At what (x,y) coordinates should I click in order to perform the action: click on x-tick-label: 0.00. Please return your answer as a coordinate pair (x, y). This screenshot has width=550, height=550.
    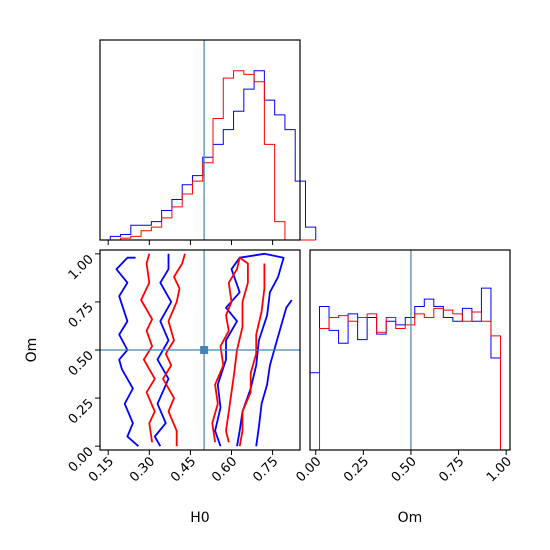
    Looking at the image, I should click on (308, 469).